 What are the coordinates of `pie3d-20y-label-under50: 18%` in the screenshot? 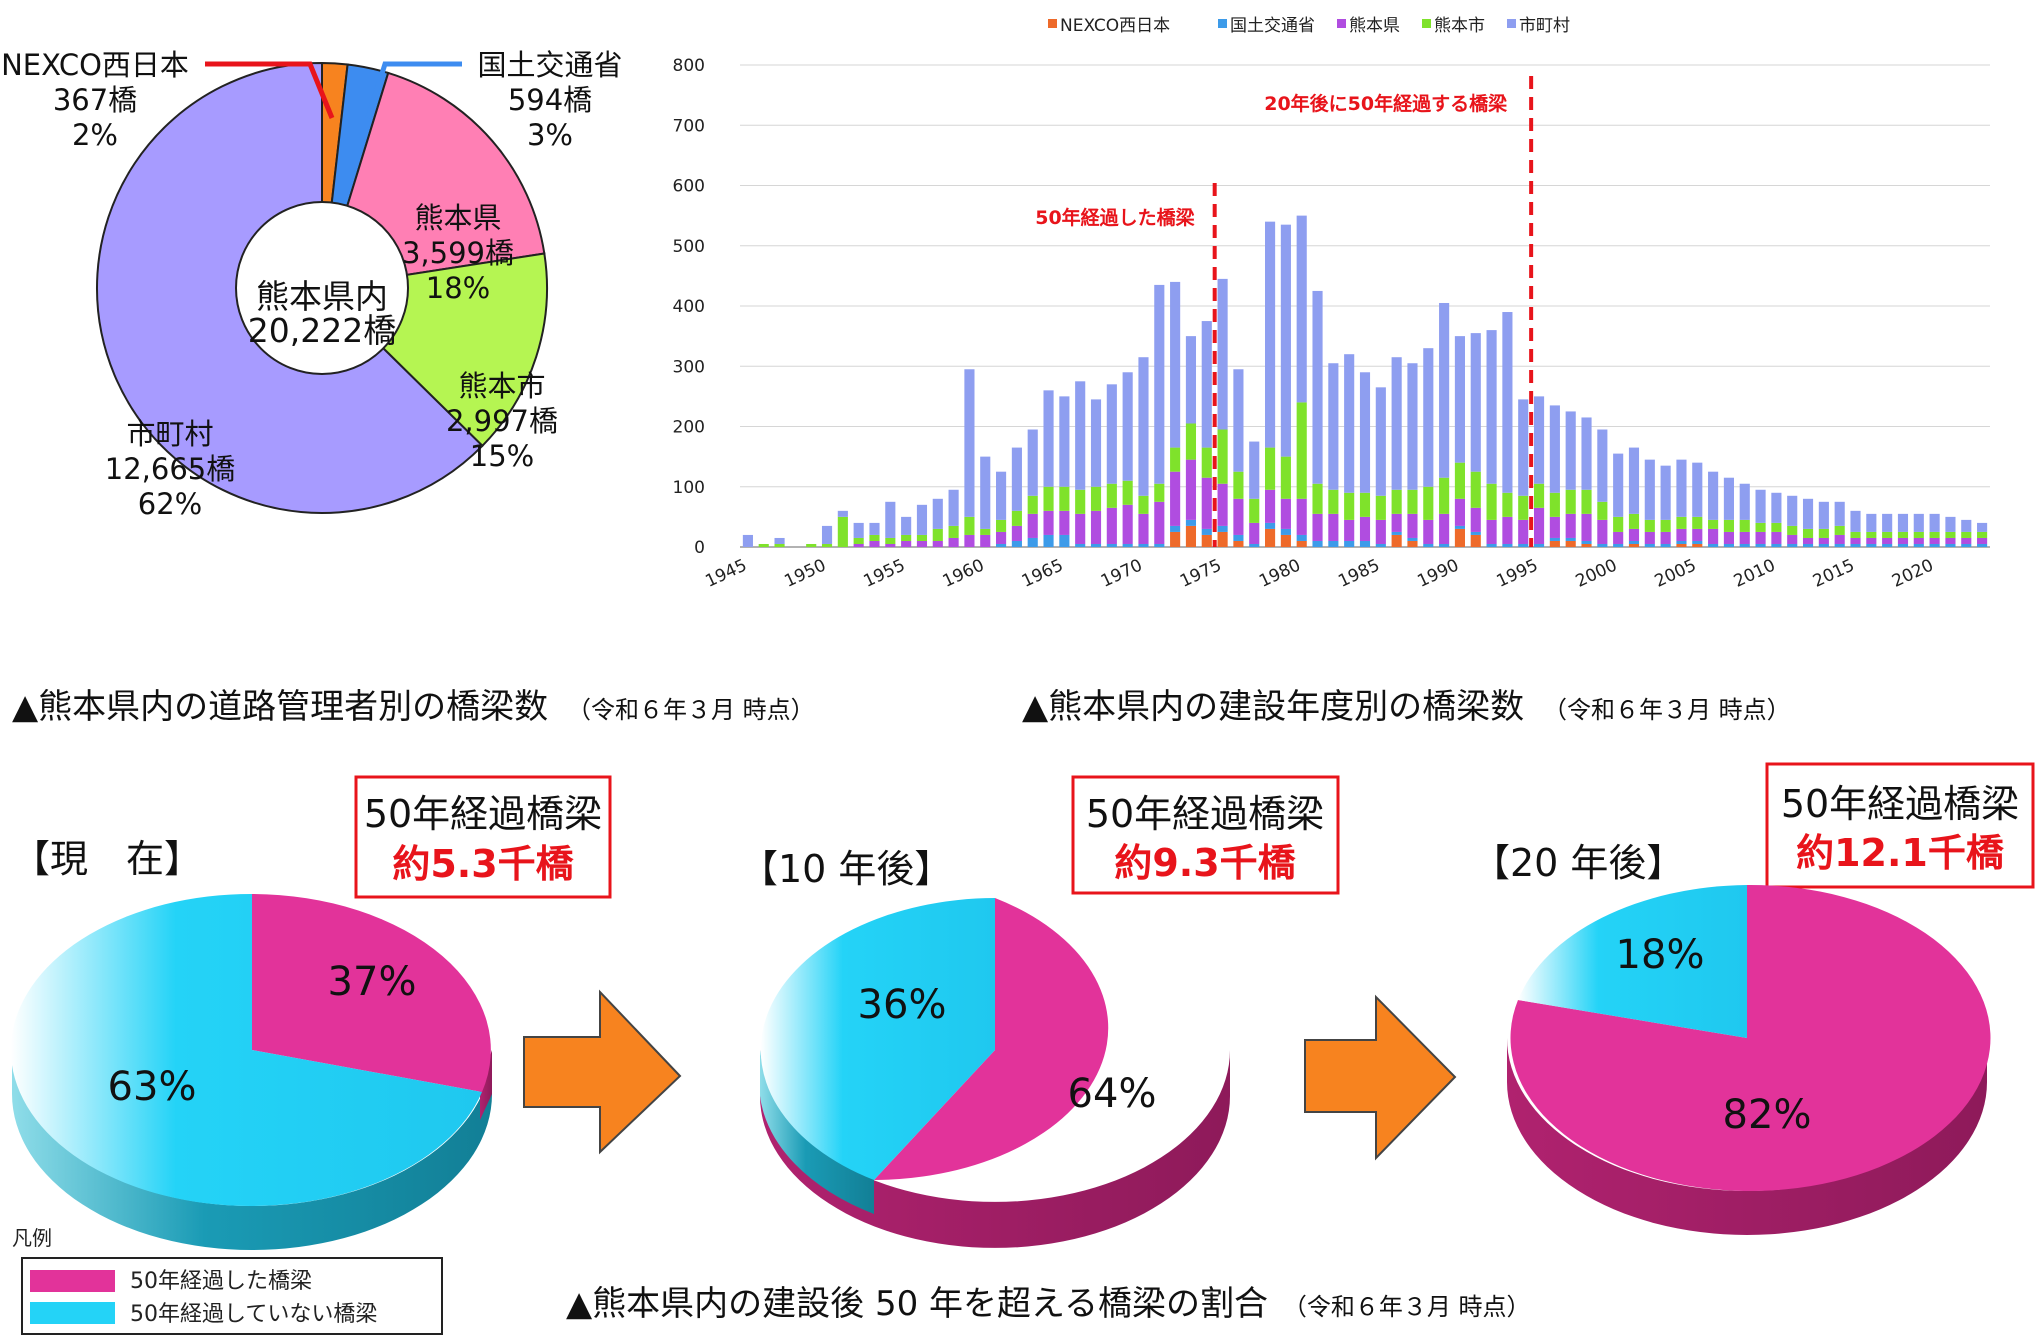 It's located at (1660, 955).